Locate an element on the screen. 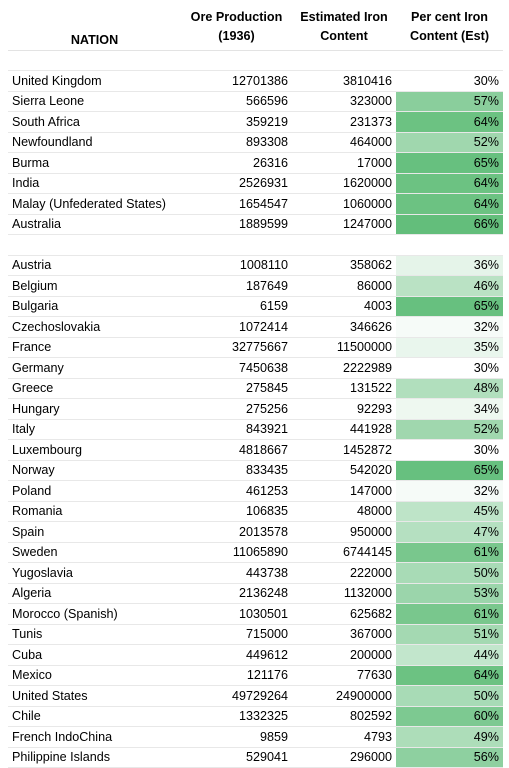 The width and height of the screenshot is (509, 768). ore-production-cell: 1008110 is located at coordinates (236, 265).